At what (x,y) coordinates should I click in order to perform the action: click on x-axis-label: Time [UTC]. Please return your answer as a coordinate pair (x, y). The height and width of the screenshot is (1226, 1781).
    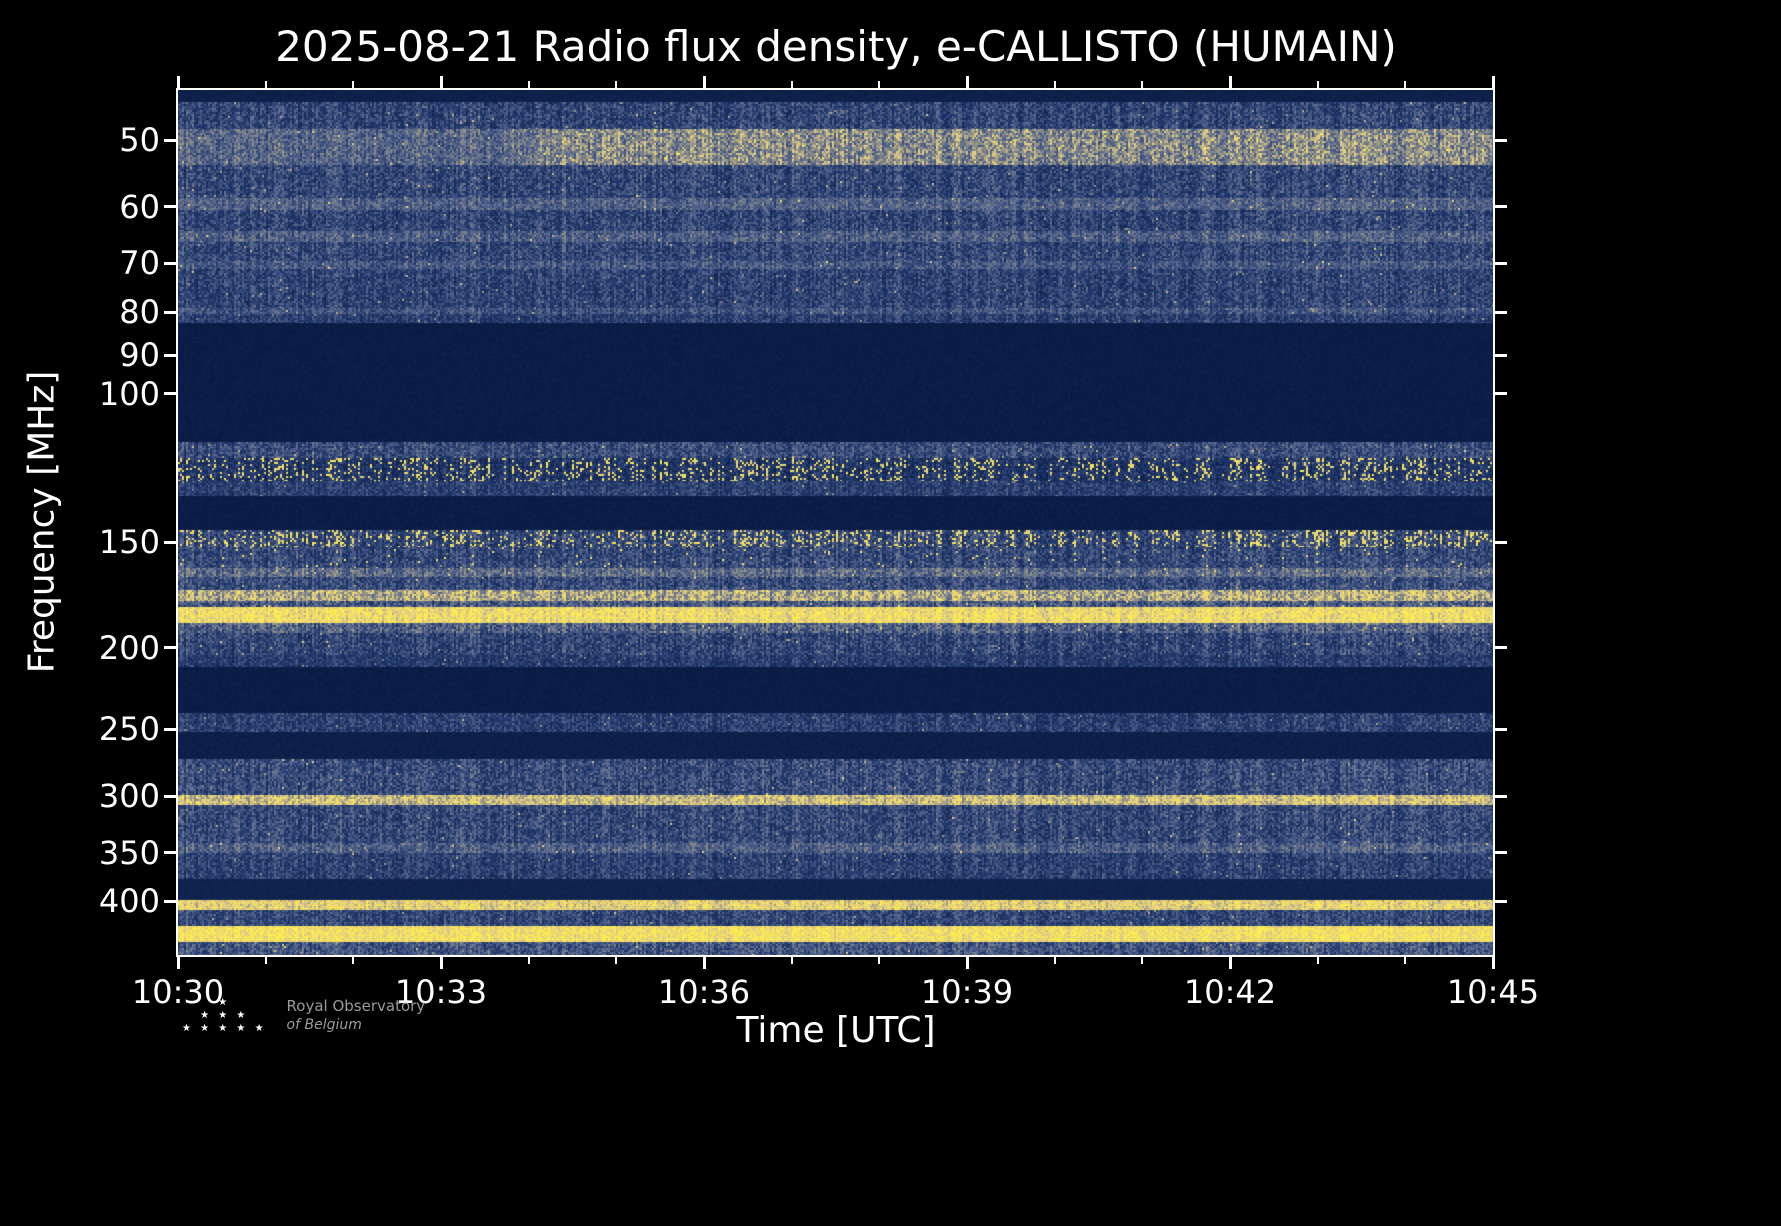
    Looking at the image, I should click on (836, 1030).